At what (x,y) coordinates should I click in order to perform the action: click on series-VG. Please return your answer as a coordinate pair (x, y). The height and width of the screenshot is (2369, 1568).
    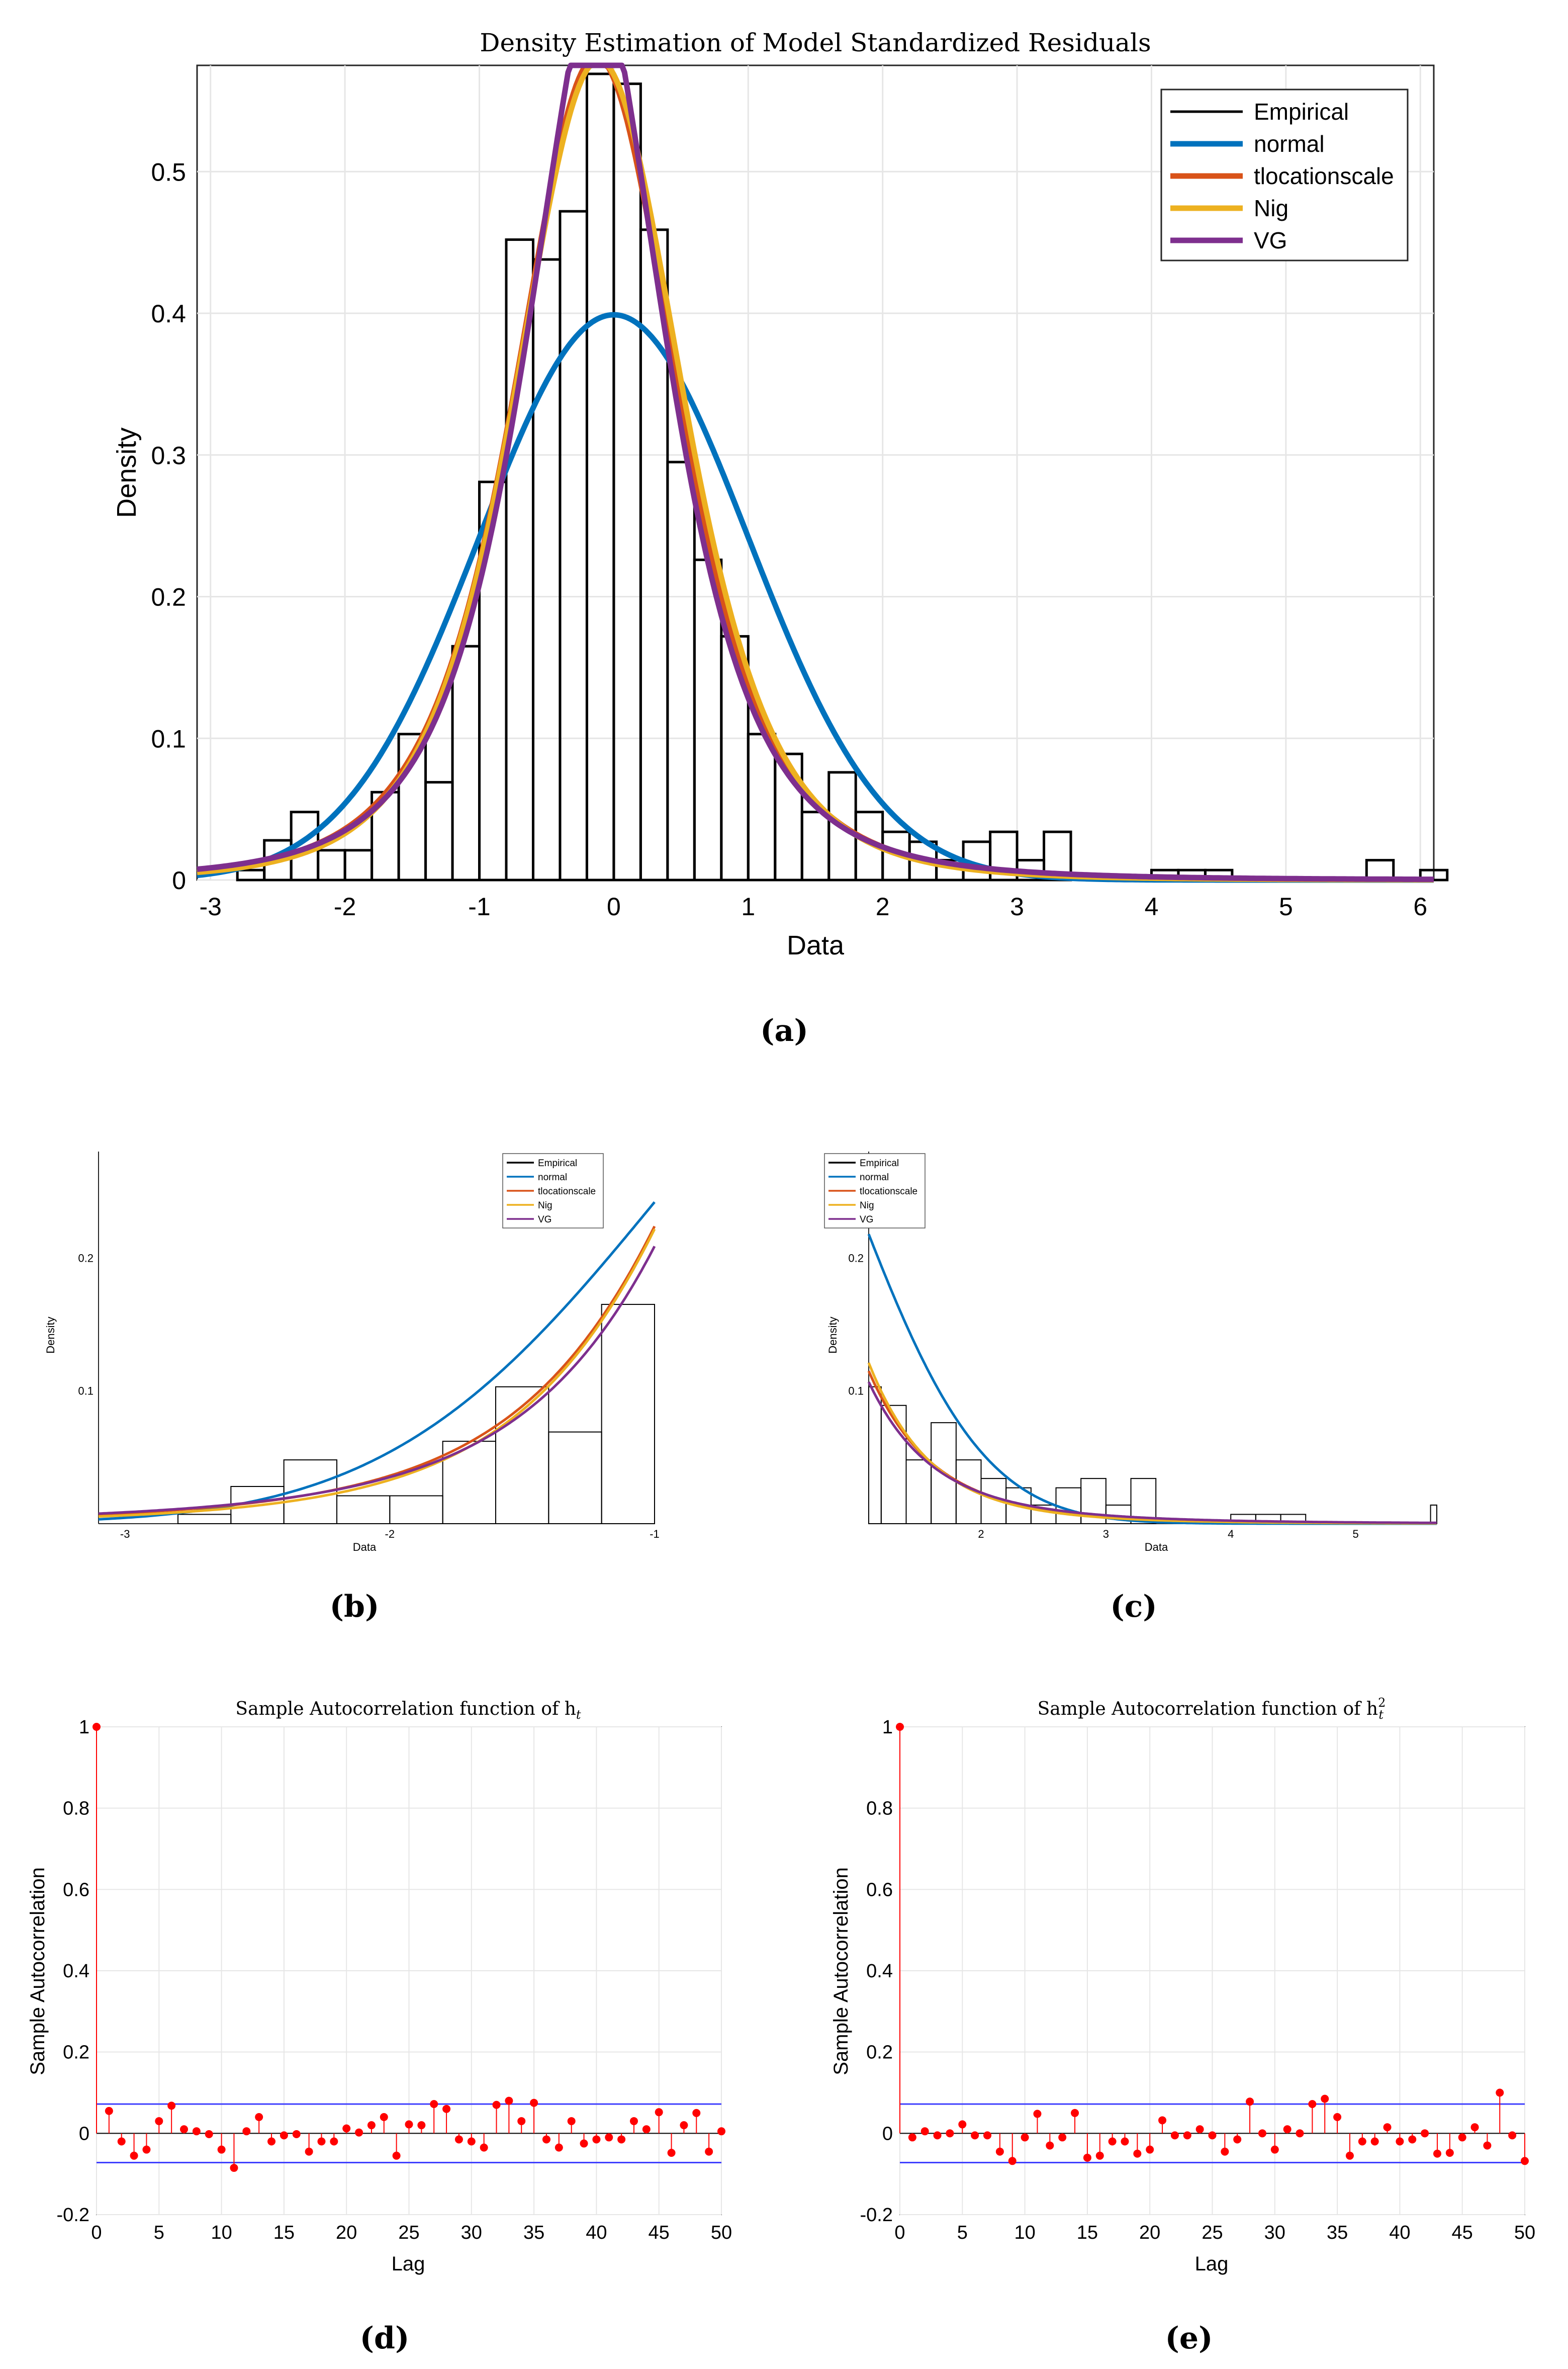
    Looking at the image, I should click on (377, 1380).